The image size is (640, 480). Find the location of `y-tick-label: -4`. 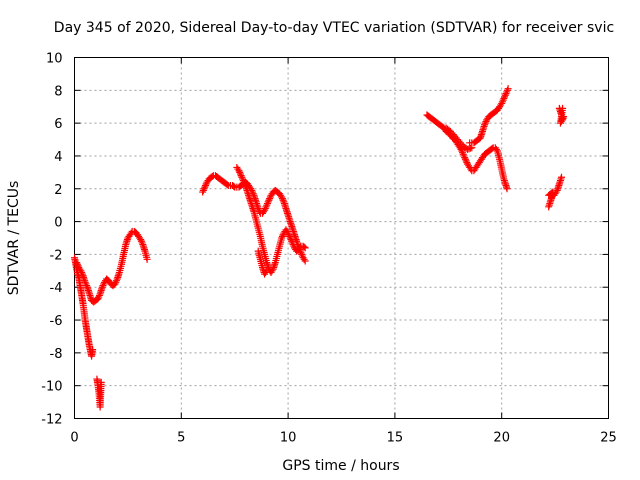

y-tick-label: -4 is located at coordinates (56, 288).